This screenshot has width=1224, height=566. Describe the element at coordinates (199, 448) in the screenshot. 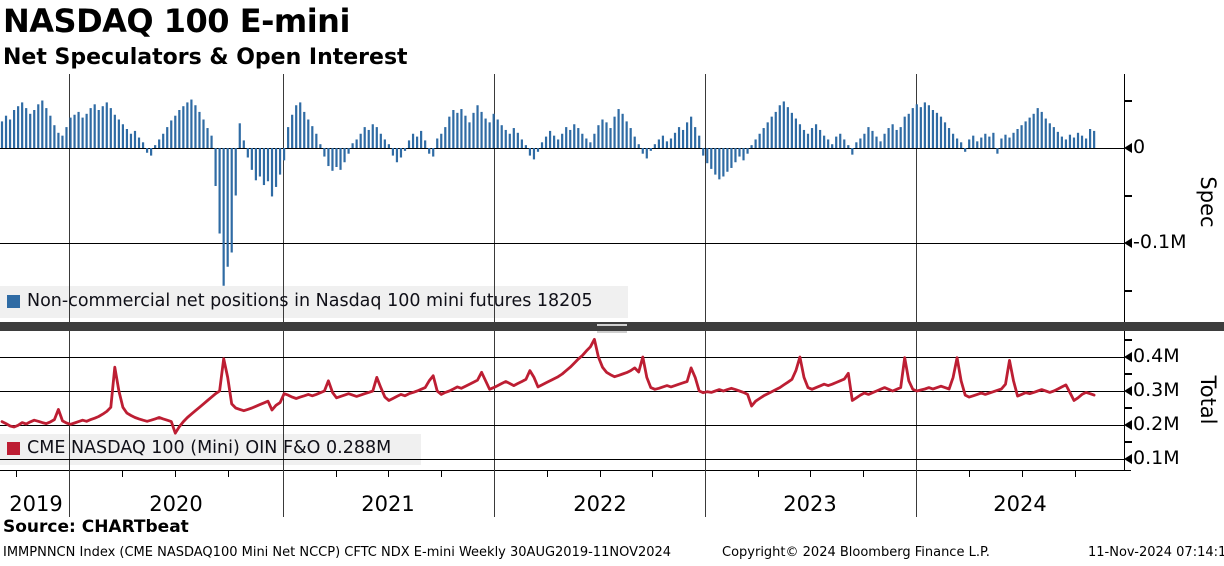

I see `total-legend: CME NASDAQ 100 (Mini) OIN F&O 0.288M` at that location.